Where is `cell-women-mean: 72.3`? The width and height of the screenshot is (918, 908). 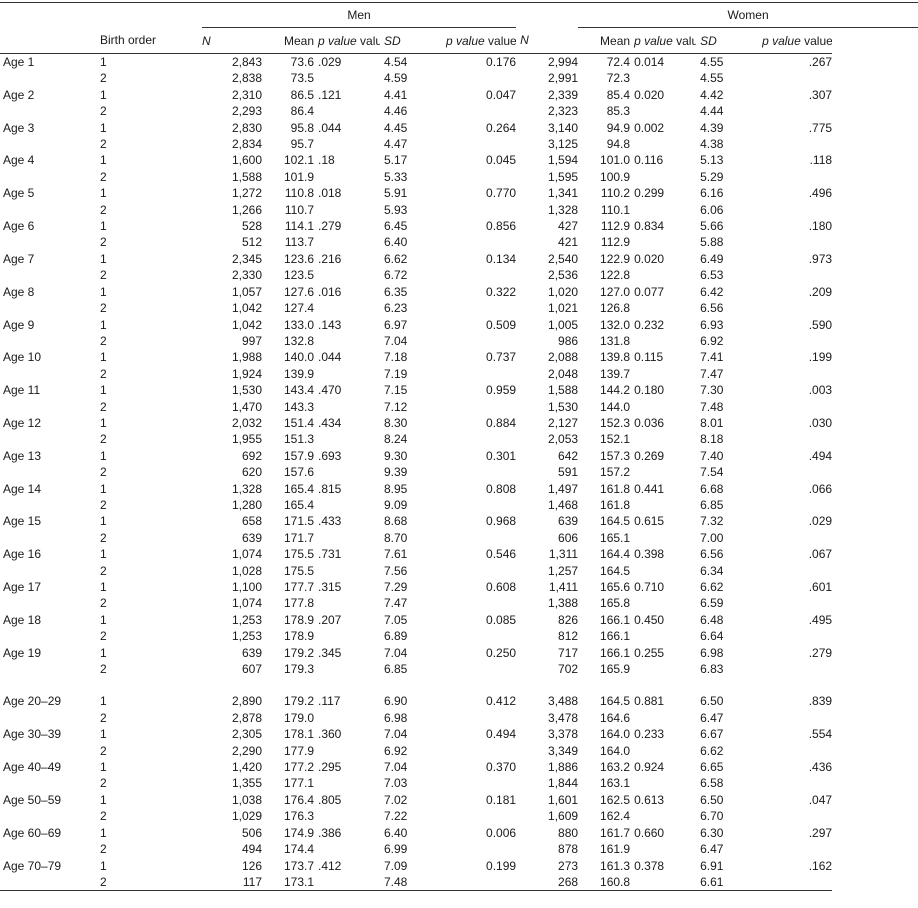
cell-women-mean: 72.3 is located at coordinates (618, 78).